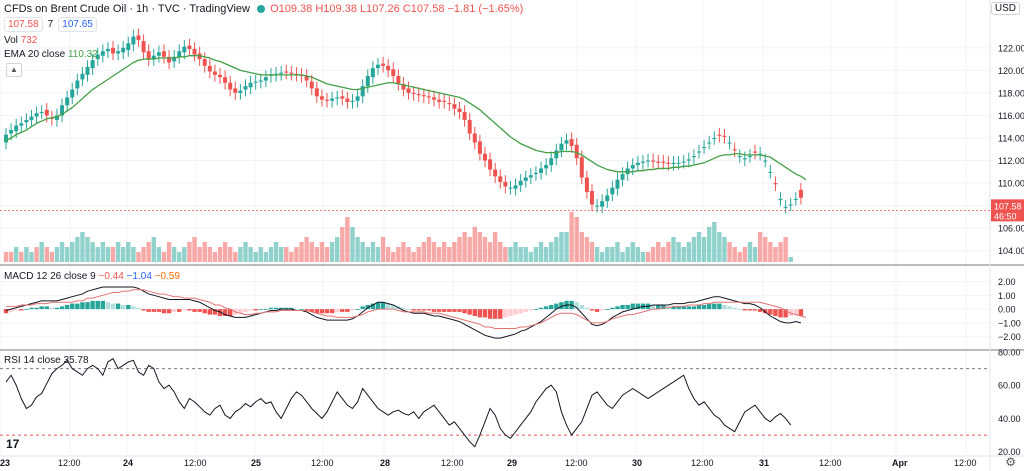 The width and height of the screenshot is (1024, 471). I want to click on time-tick-label: 12:00, so click(702, 463).